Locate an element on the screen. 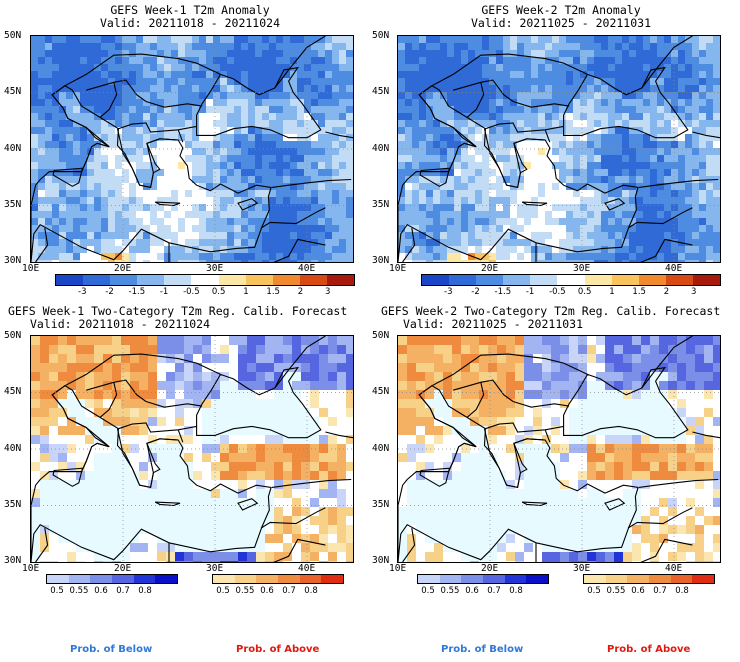  colorbar-tick-label: 1.5 is located at coordinates (639, 292).